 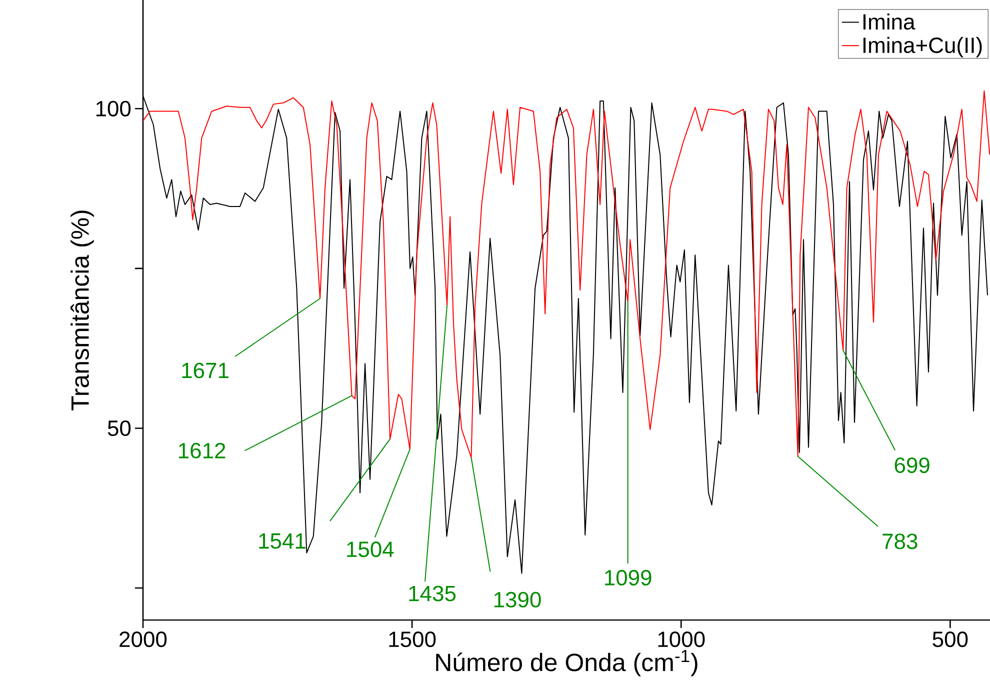 I want to click on y-axis-title: Transmitância (%), so click(x=82, y=310).